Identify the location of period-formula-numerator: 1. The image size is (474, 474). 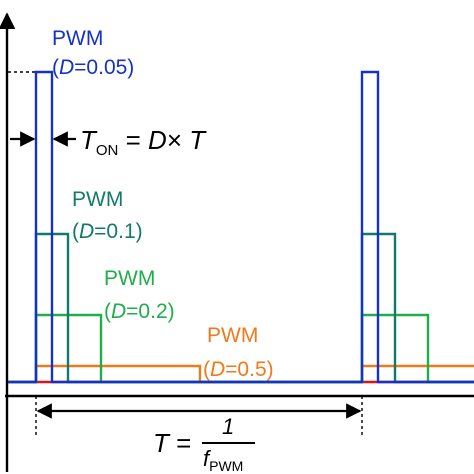
(228, 426).